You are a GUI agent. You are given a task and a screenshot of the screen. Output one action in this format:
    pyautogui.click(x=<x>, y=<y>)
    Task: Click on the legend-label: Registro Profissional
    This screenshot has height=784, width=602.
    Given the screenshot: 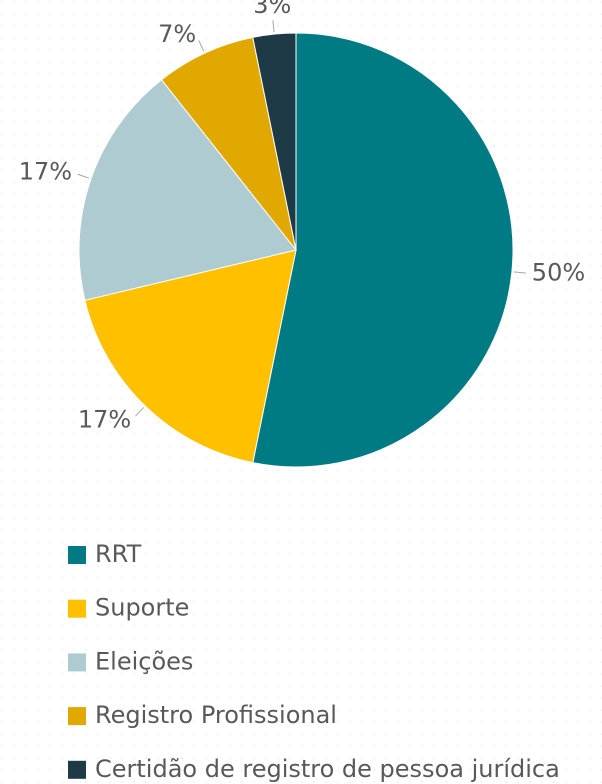 What is the action you would take?
    pyautogui.click(x=216, y=715)
    